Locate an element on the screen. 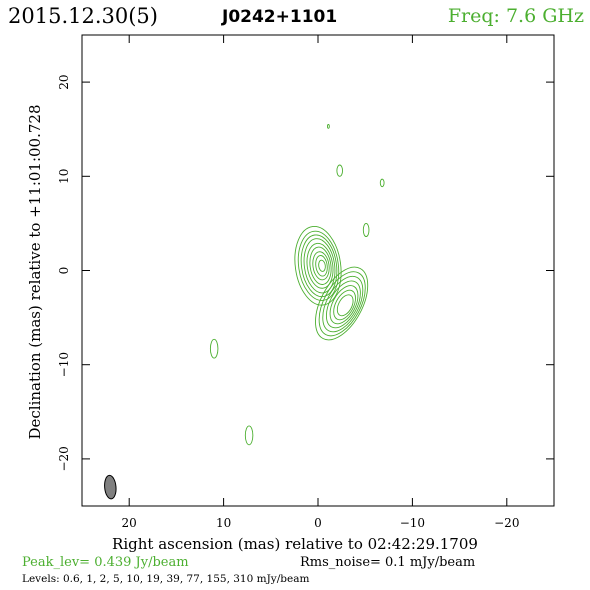 The image size is (590, 590). x-tick-label: 0 is located at coordinates (318, 523).